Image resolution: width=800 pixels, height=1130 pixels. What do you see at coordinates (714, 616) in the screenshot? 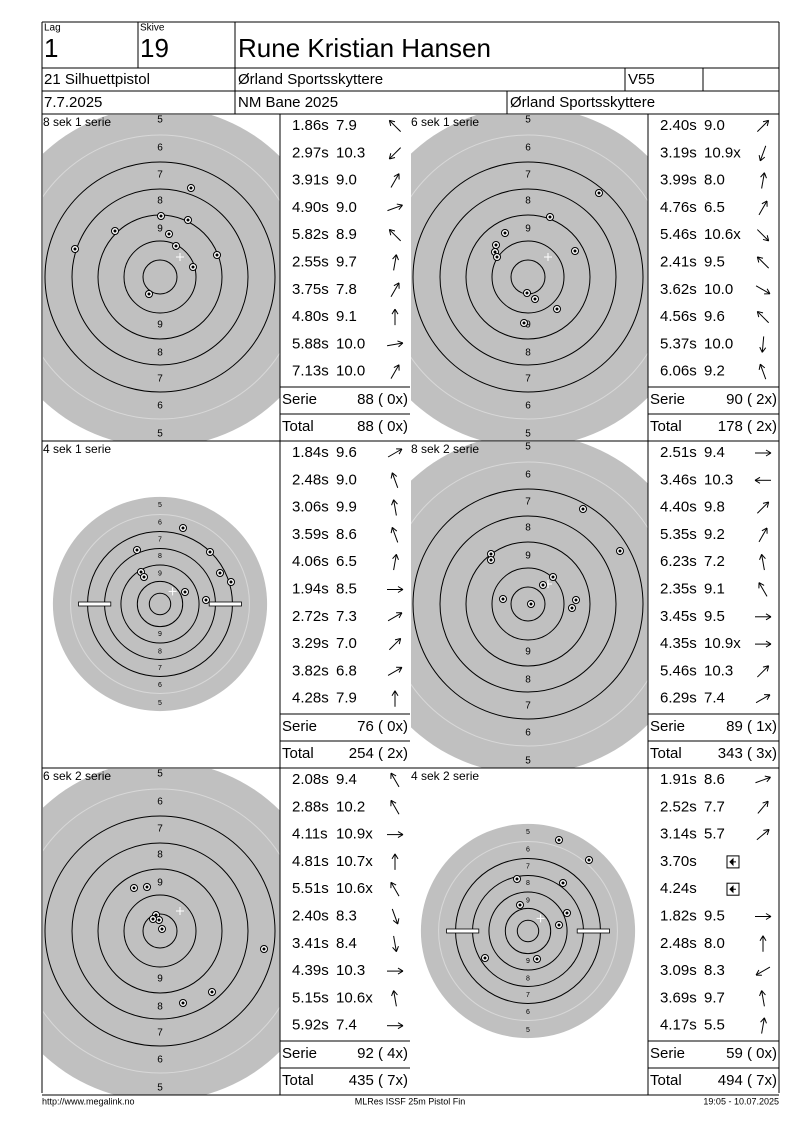
I see `shot-score: 9.5` at bounding box center [714, 616].